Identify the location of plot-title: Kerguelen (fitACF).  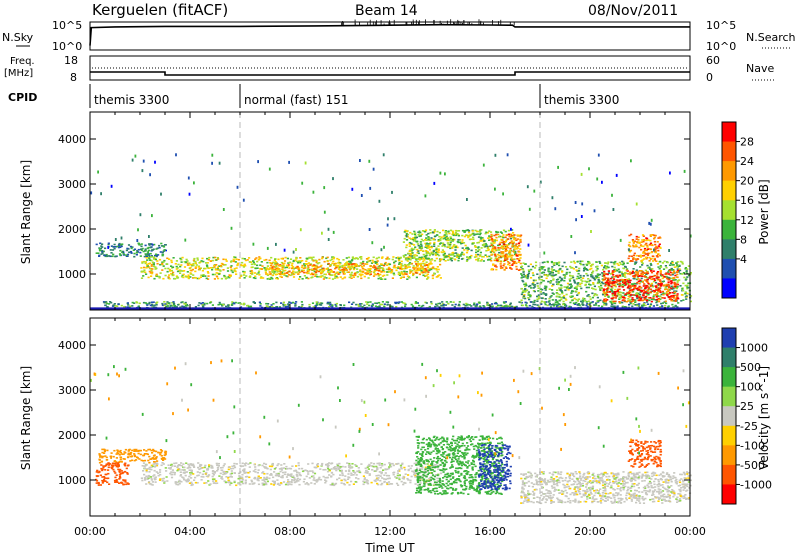
(160, 10).